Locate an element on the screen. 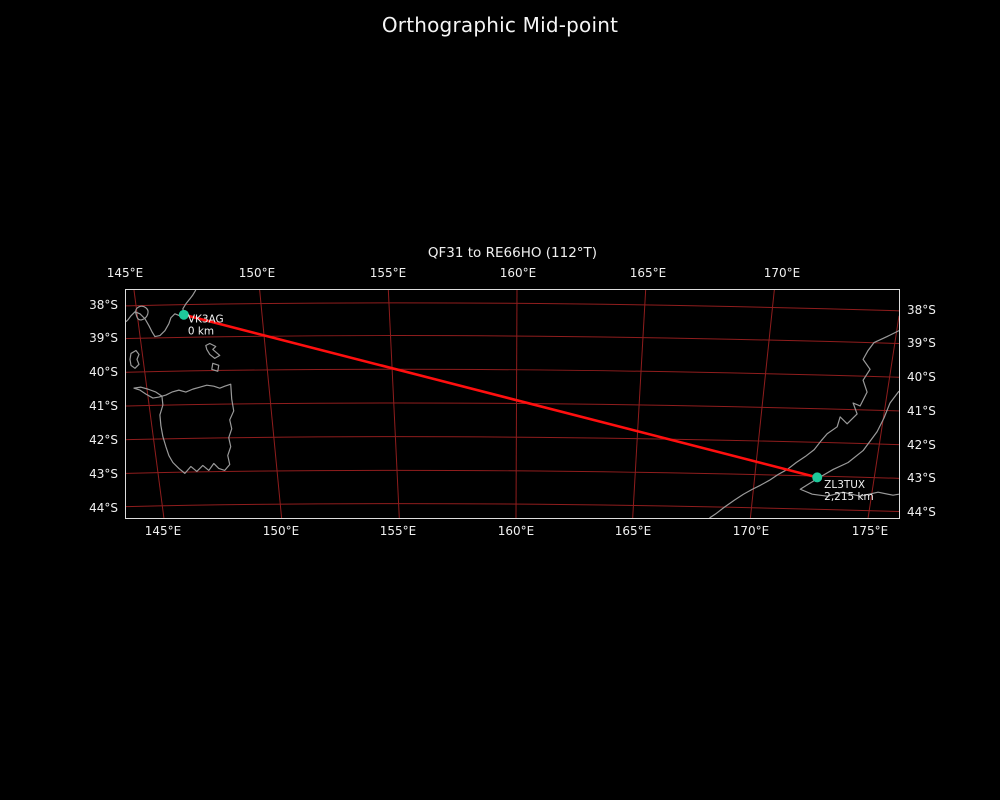  map-title: QF31 to RE66HO (112°T) is located at coordinates (512, 253).